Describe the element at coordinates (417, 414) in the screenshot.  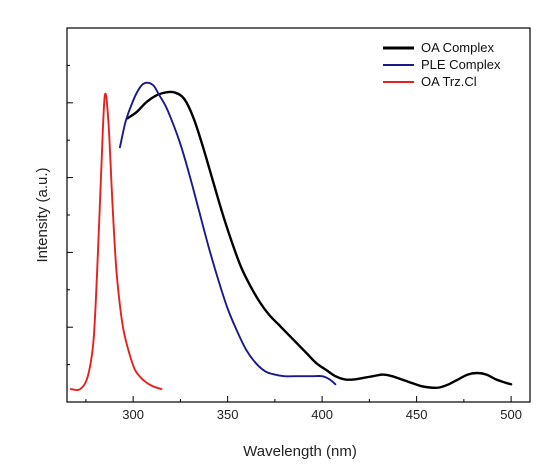
I see `x-tick-label: 450` at that location.